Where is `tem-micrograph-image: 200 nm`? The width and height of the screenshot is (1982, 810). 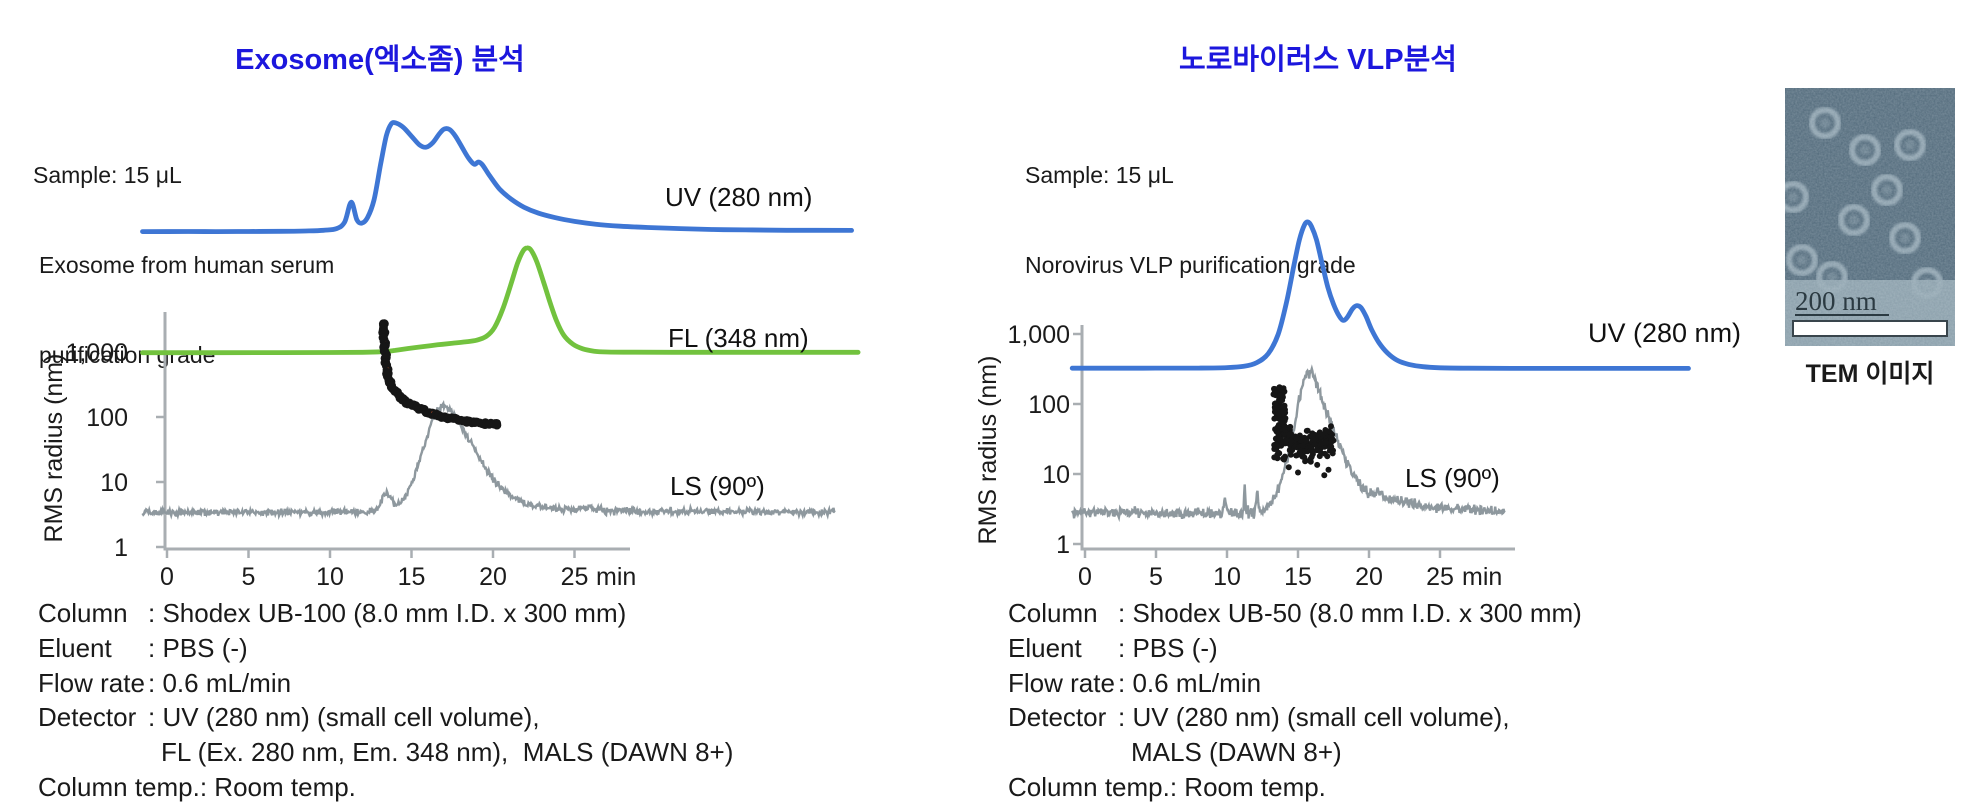
tem-micrograph-image: 200 nm is located at coordinates (1866, 217).